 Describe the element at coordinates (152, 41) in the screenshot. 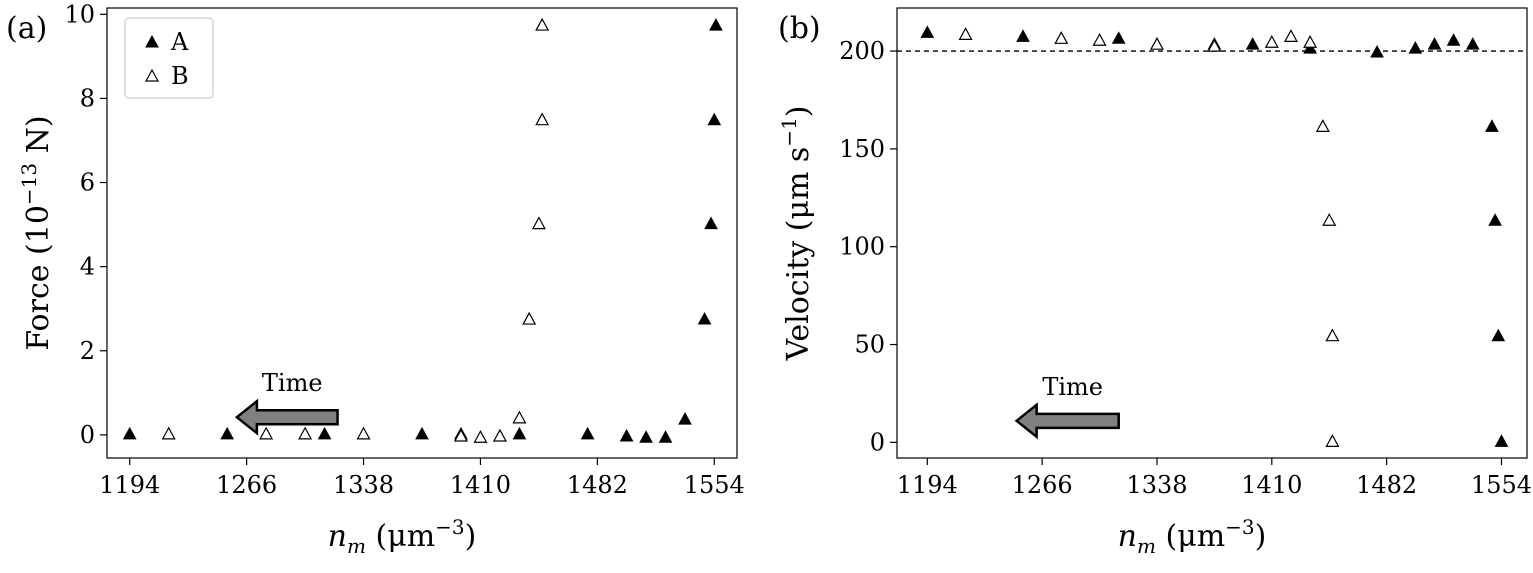

I see `legend-marker-a` at that location.